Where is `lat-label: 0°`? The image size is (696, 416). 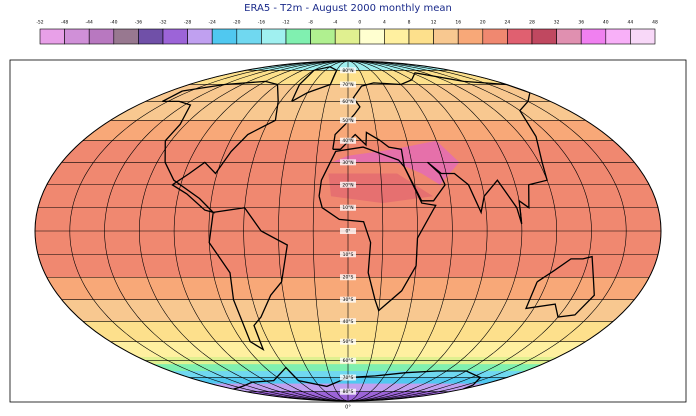
lat-label: 0° is located at coordinates (347, 232).